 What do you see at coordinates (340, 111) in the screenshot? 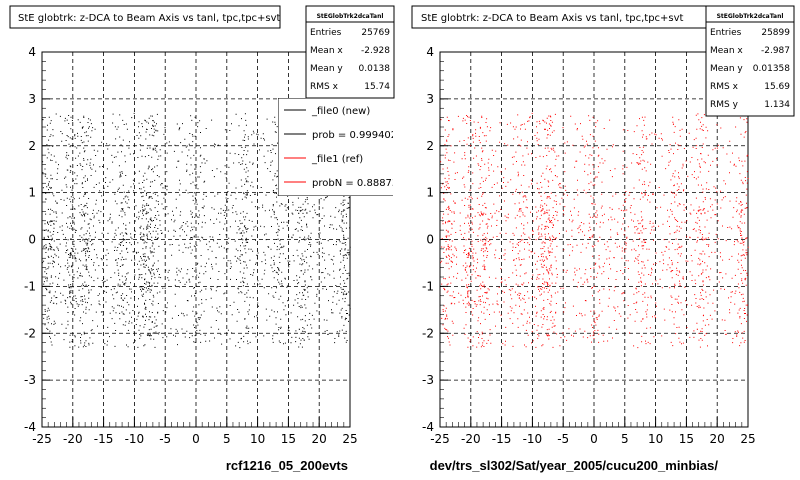
I see `legend-entry: _file0 (new)` at bounding box center [340, 111].